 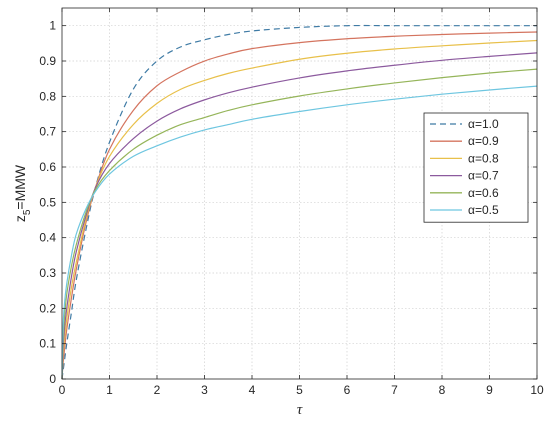 What do you see at coordinates (442, 390) in the screenshot?
I see `x-tick-label: 8` at bounding box center [442, 390].